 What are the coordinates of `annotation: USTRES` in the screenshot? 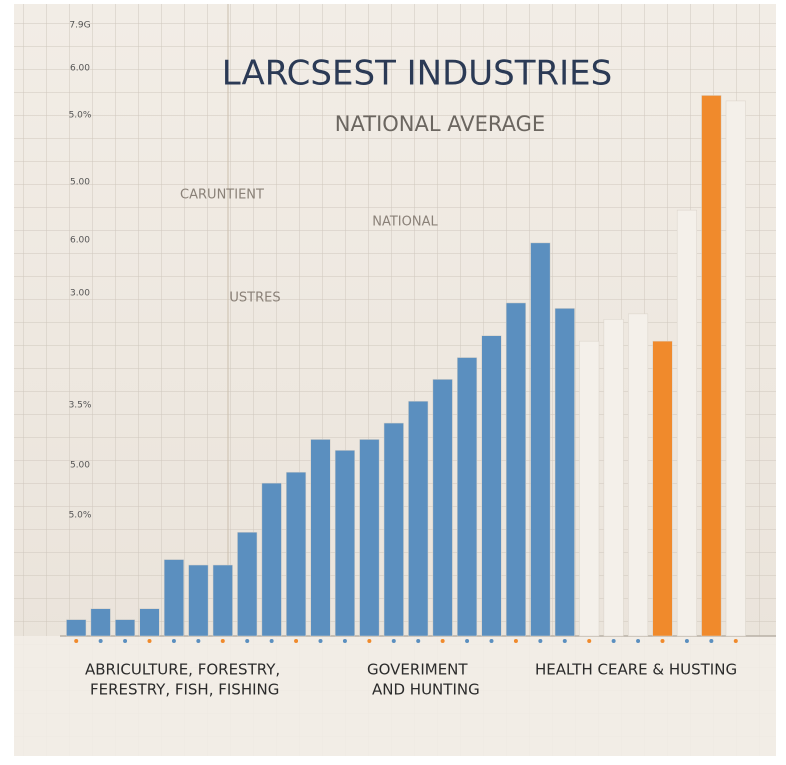 It's located at (254, 298).